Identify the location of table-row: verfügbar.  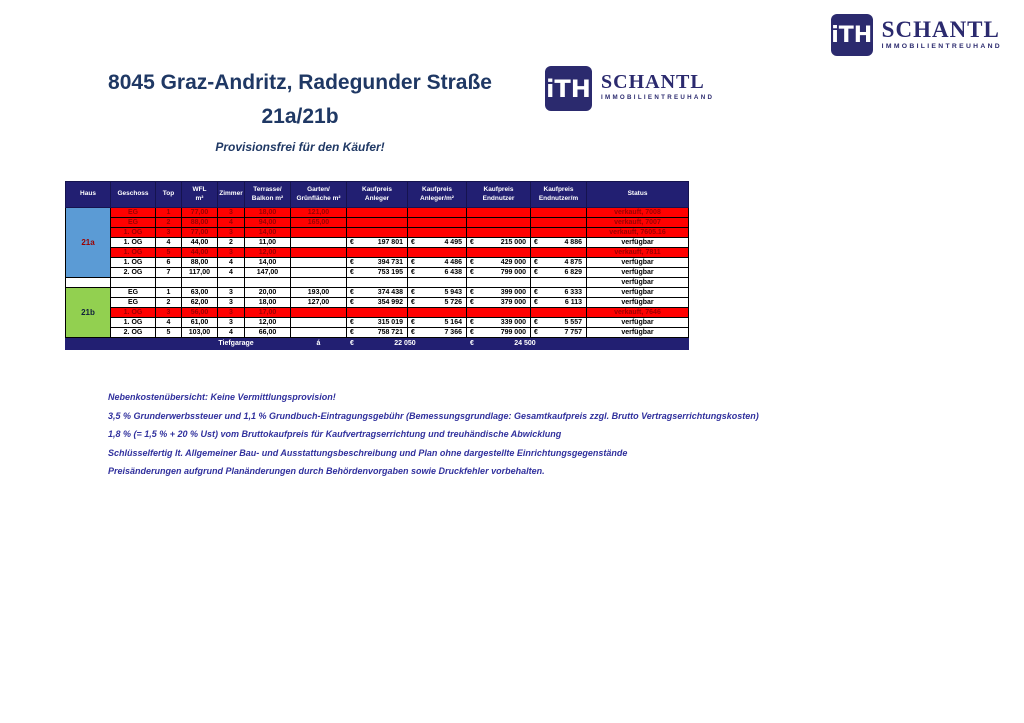
(377, 282).